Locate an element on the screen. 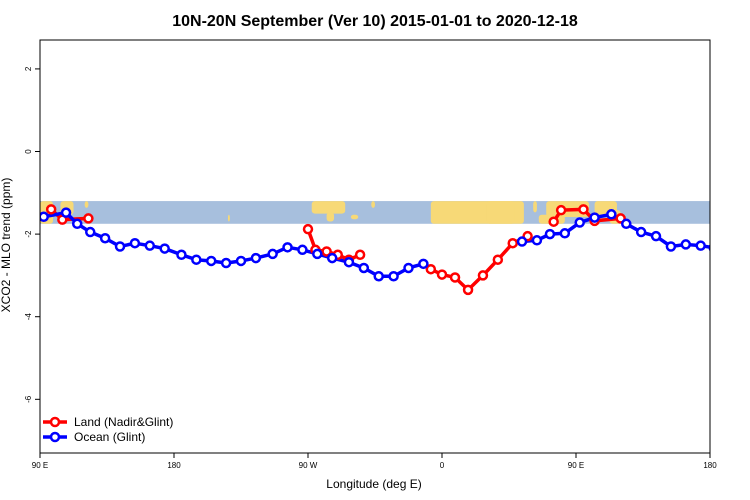 This screenshot has height=500, width=750. legend: Land (Nadir&Glint)Ocean (Glint) is located at coordinates (108, 429).